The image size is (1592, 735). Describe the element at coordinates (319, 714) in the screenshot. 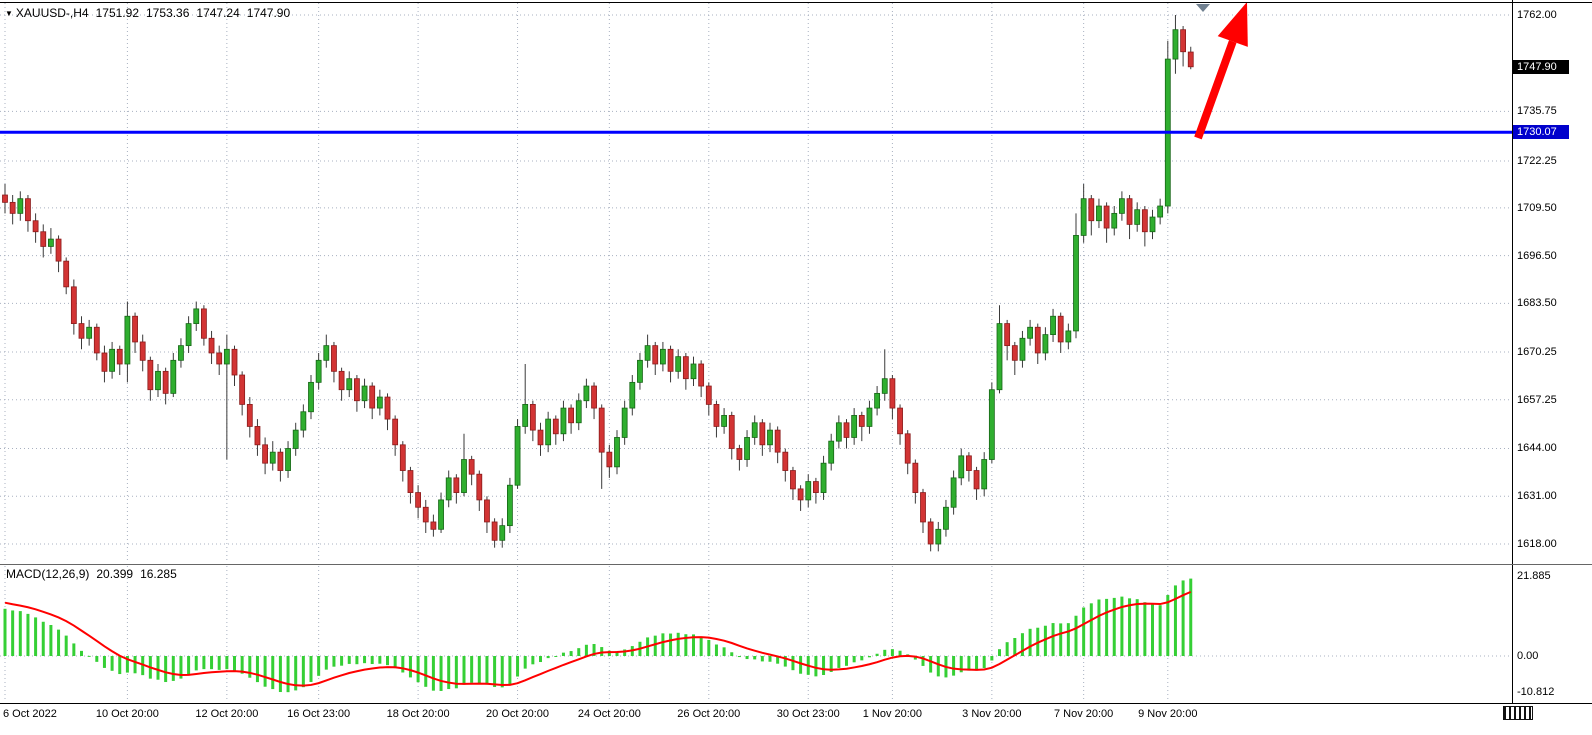

I see `time-axis-label: 16 Oct 23:00` at that location.